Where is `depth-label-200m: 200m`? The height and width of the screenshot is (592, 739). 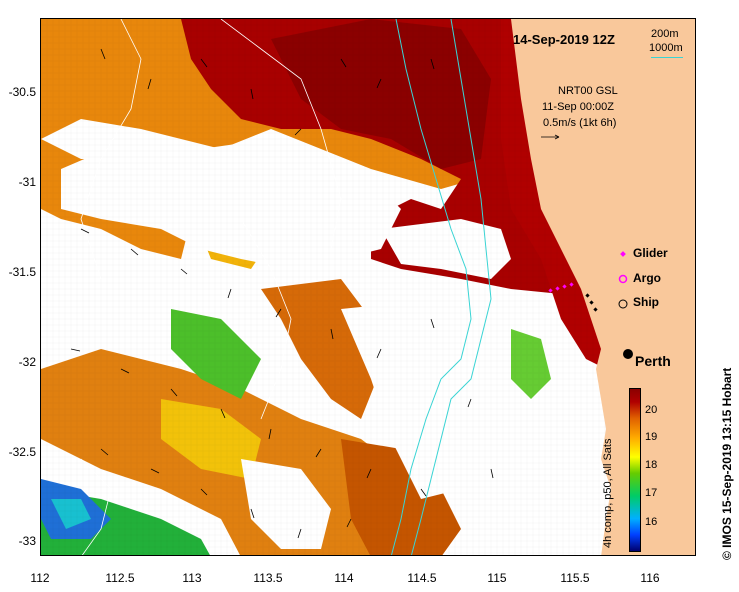 depth-label-200m: 200m is located at coordinates (665, 34).